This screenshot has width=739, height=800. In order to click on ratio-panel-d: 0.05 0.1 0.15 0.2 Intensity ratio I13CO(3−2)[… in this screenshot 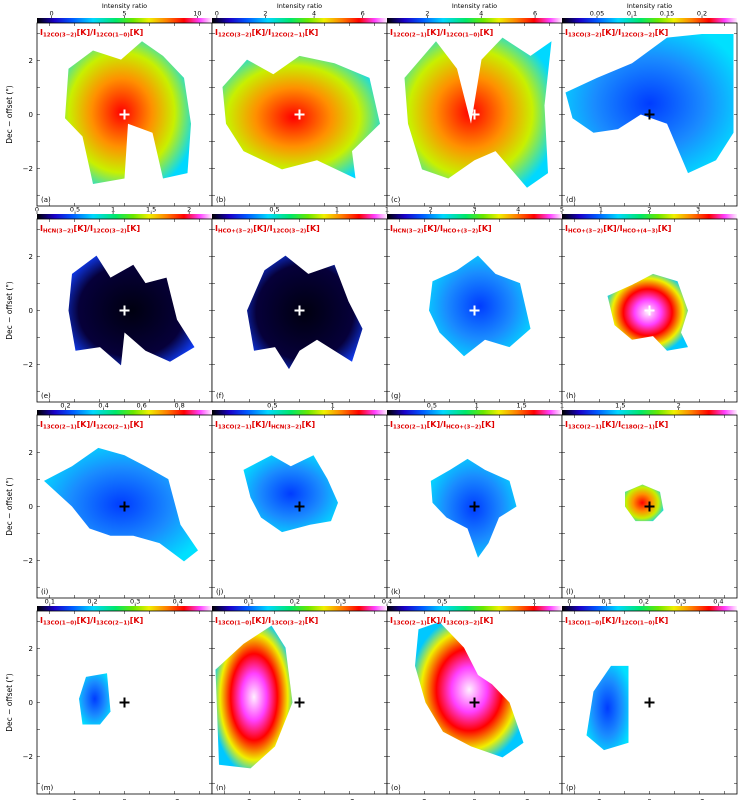, I will do `click(649, 104)`.